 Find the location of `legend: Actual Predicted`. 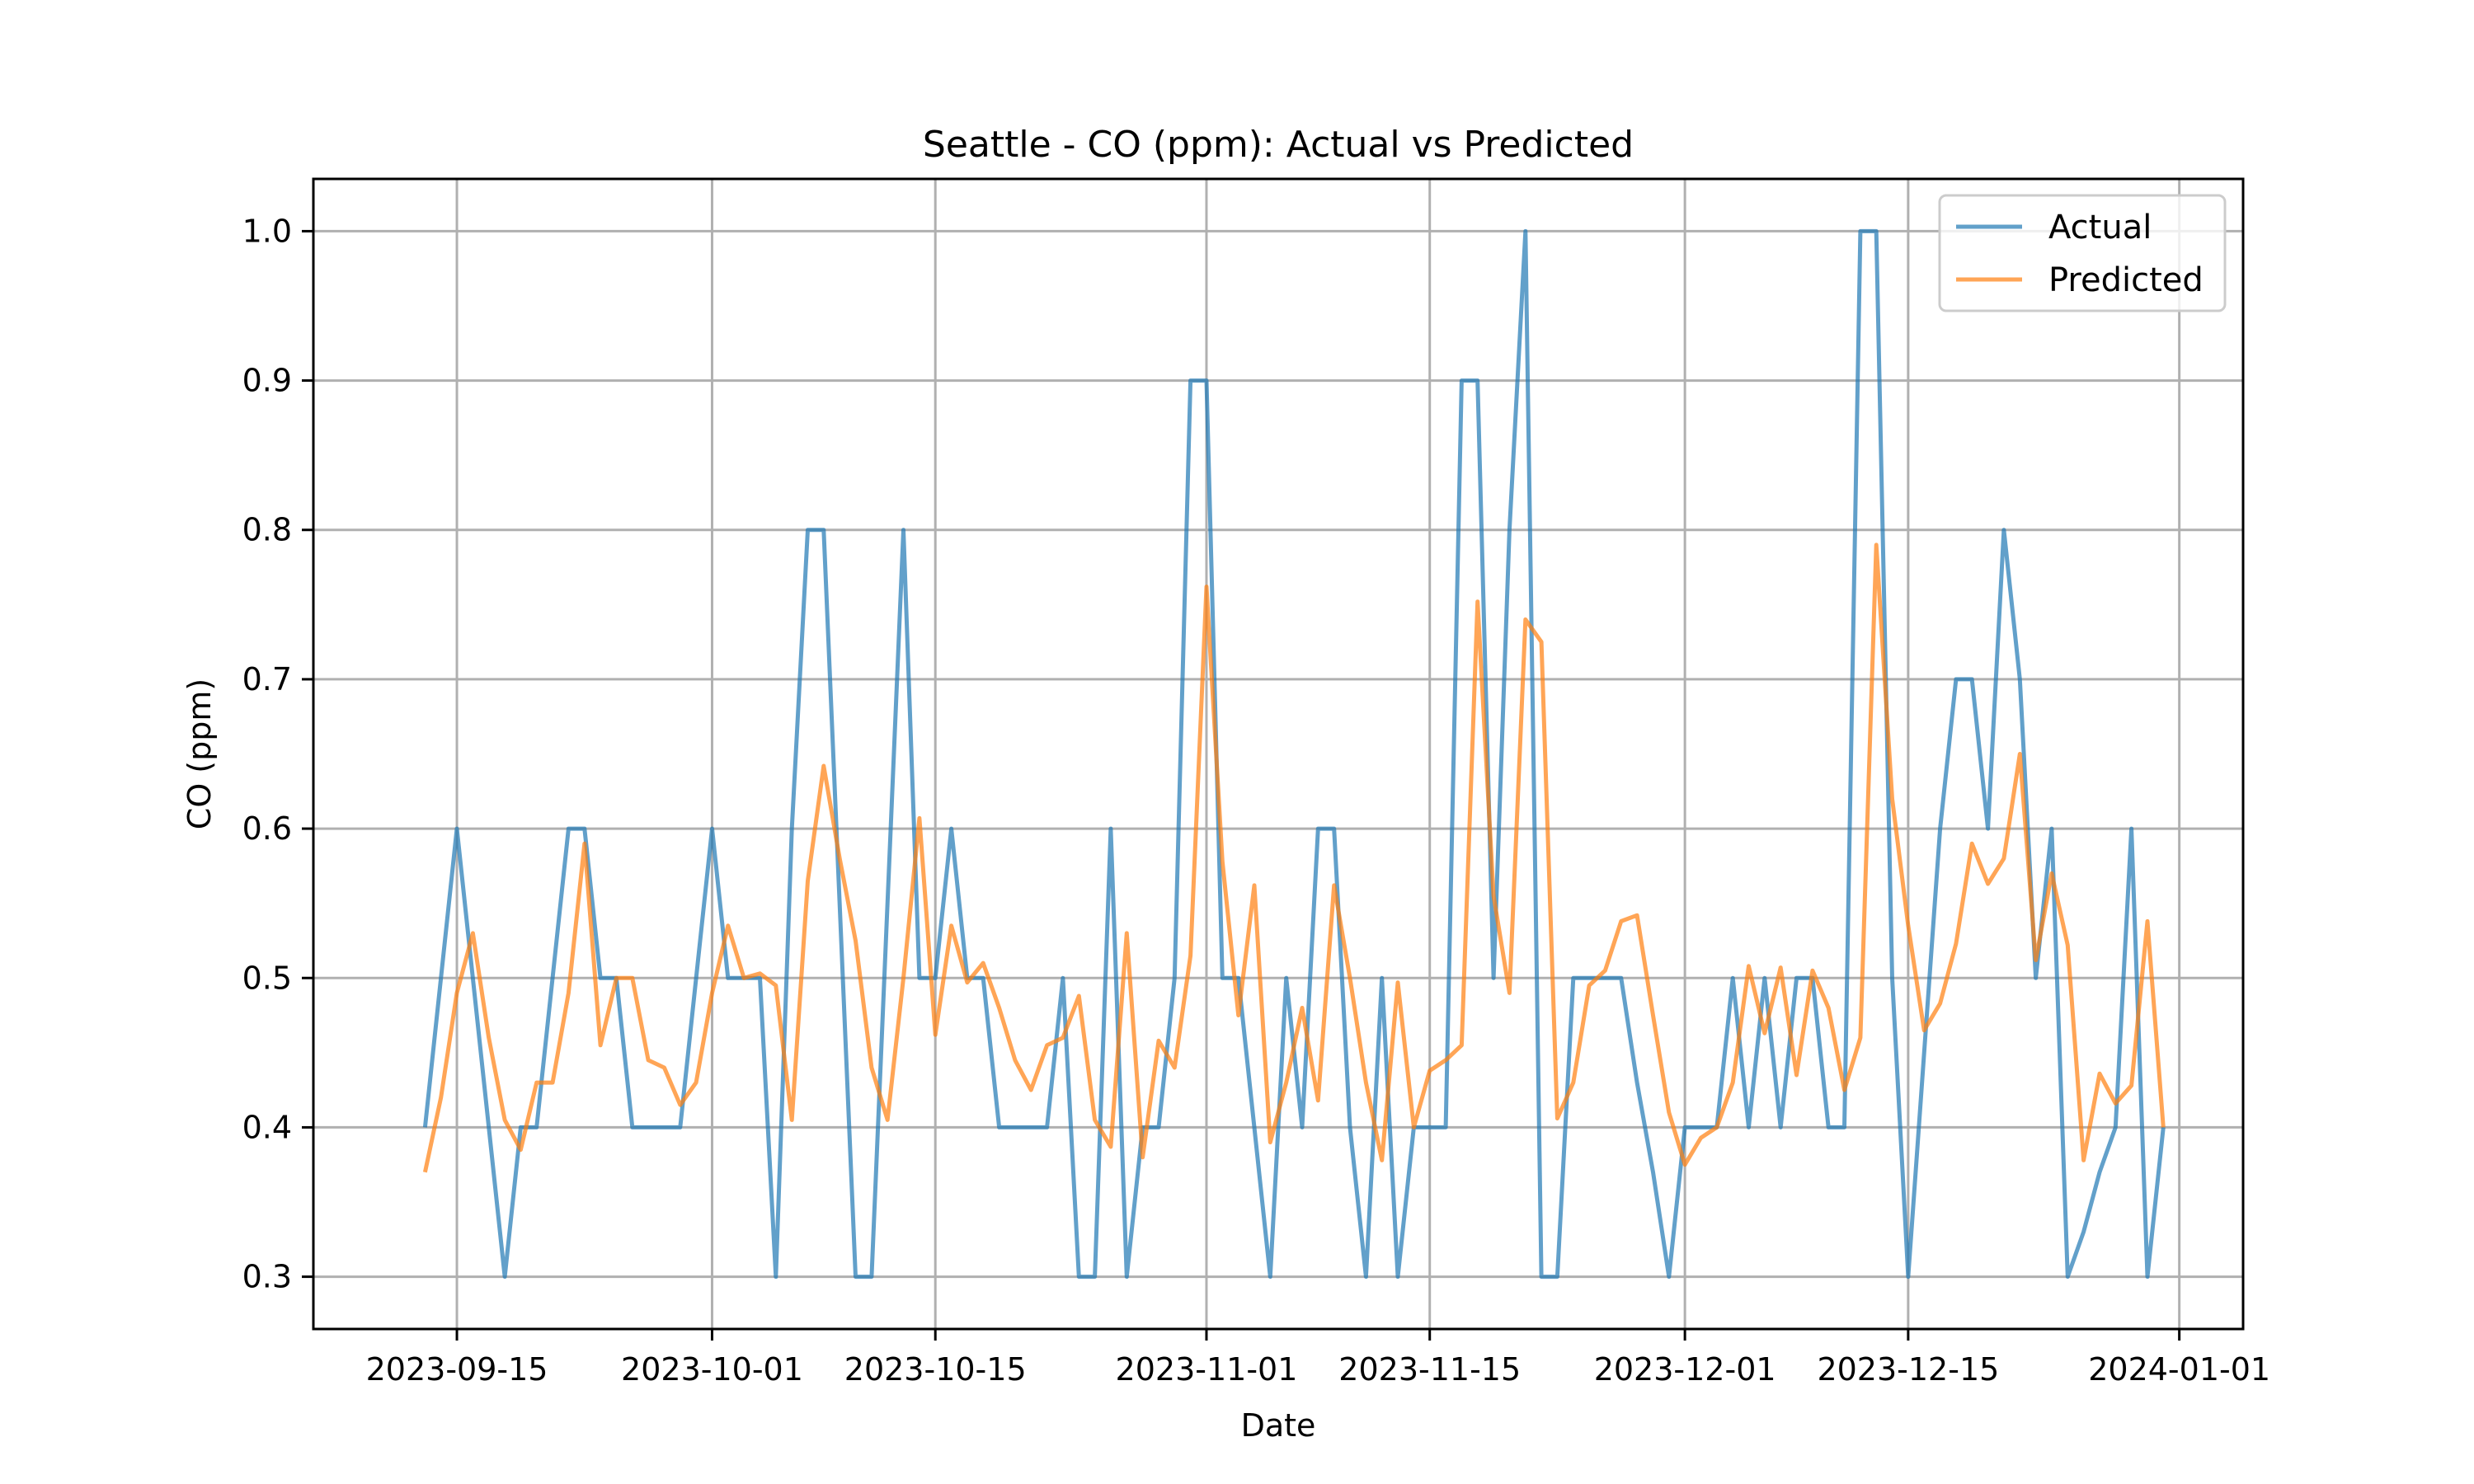

legend: Actual Predicted is located at coordinates (2082, 253).